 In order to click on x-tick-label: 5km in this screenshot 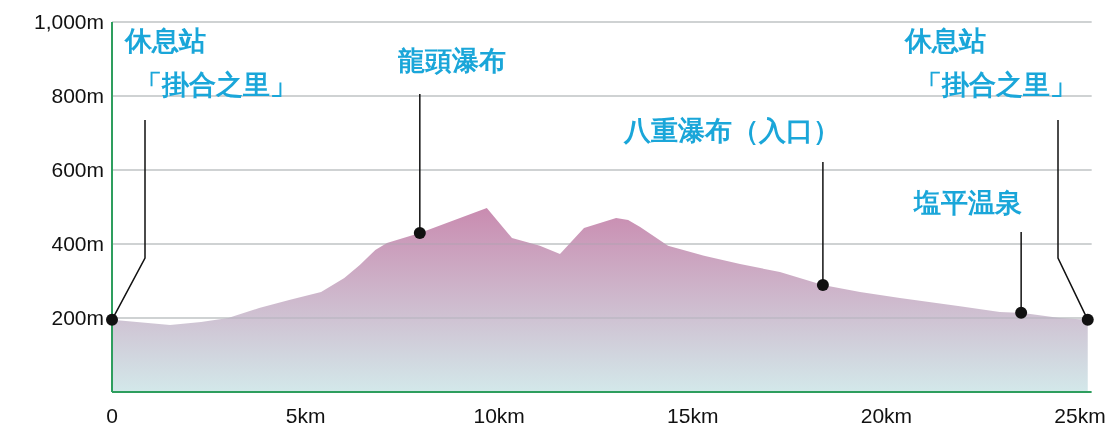, I will do `click(305, 415)`.